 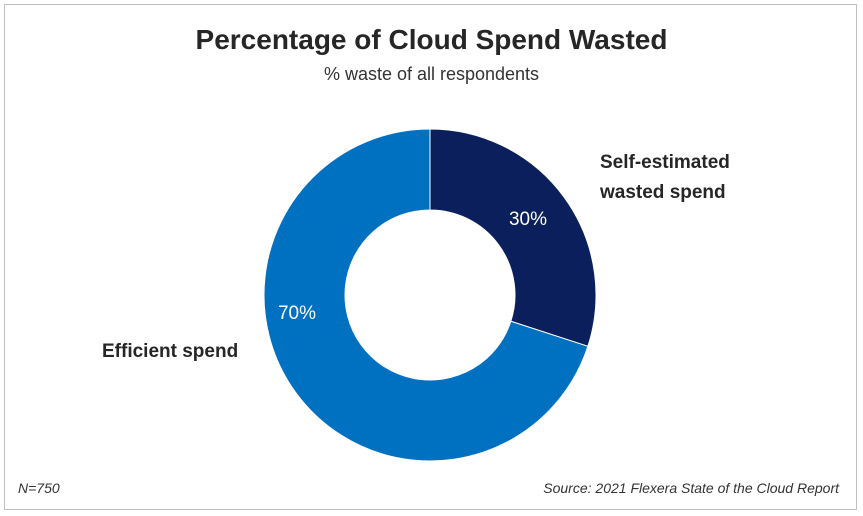 What do you see at coordinates (431, 74) in the screenshot?
I see `chart-subtitle: % waste of all respondents` at bounding box center [431, 74].